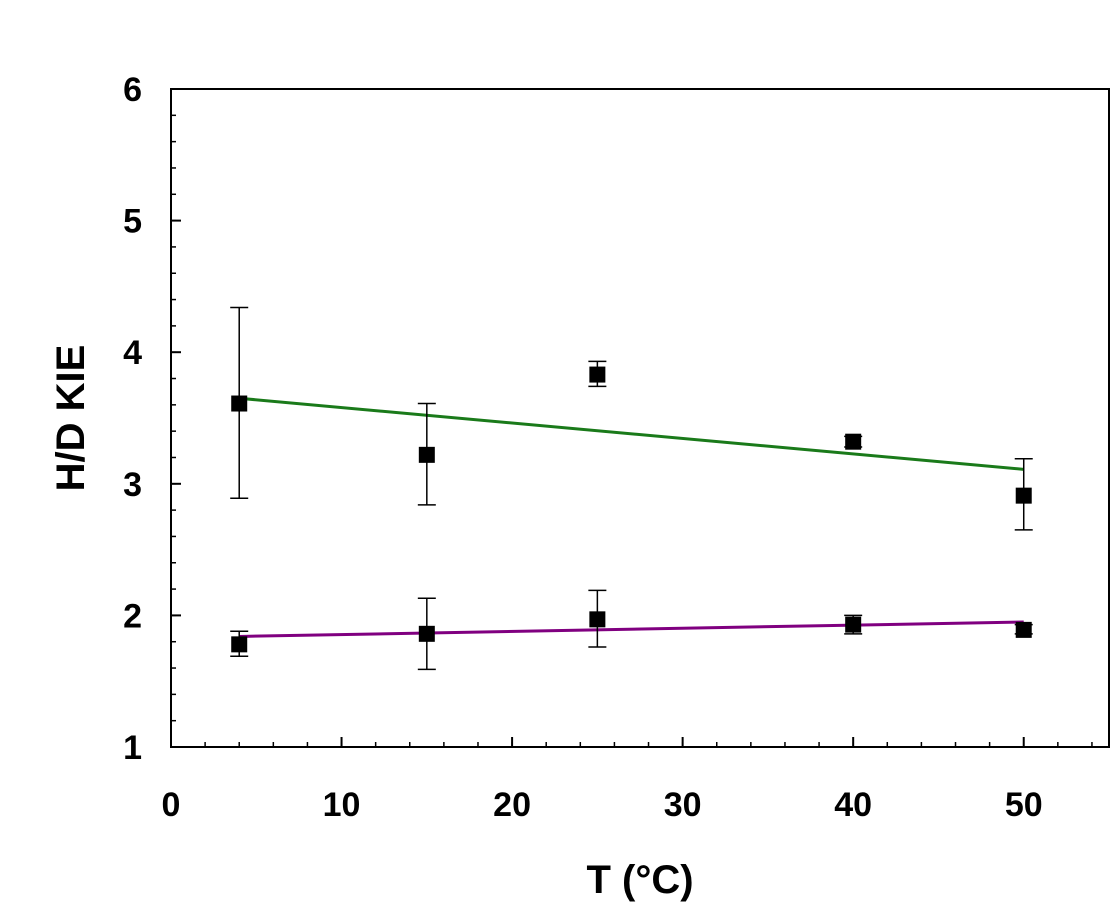  Describe the element at coordinates (602, 805) in the screenshot. I see `x-tick-labels: 0 10 20 30 40 50` at that location.